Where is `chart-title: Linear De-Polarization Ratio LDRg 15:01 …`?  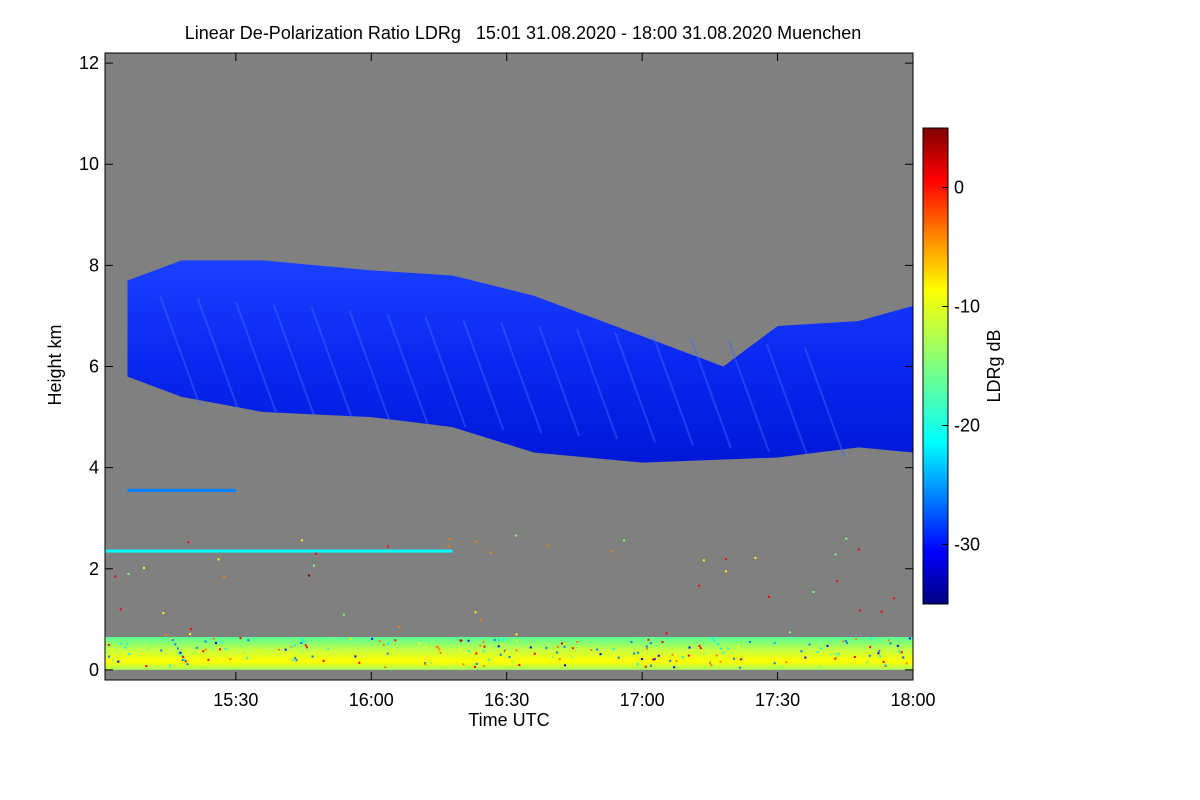 chart-title: Linear De-Polarization Ratio LDRg 15:01 … is located at coordinates (523, 33).